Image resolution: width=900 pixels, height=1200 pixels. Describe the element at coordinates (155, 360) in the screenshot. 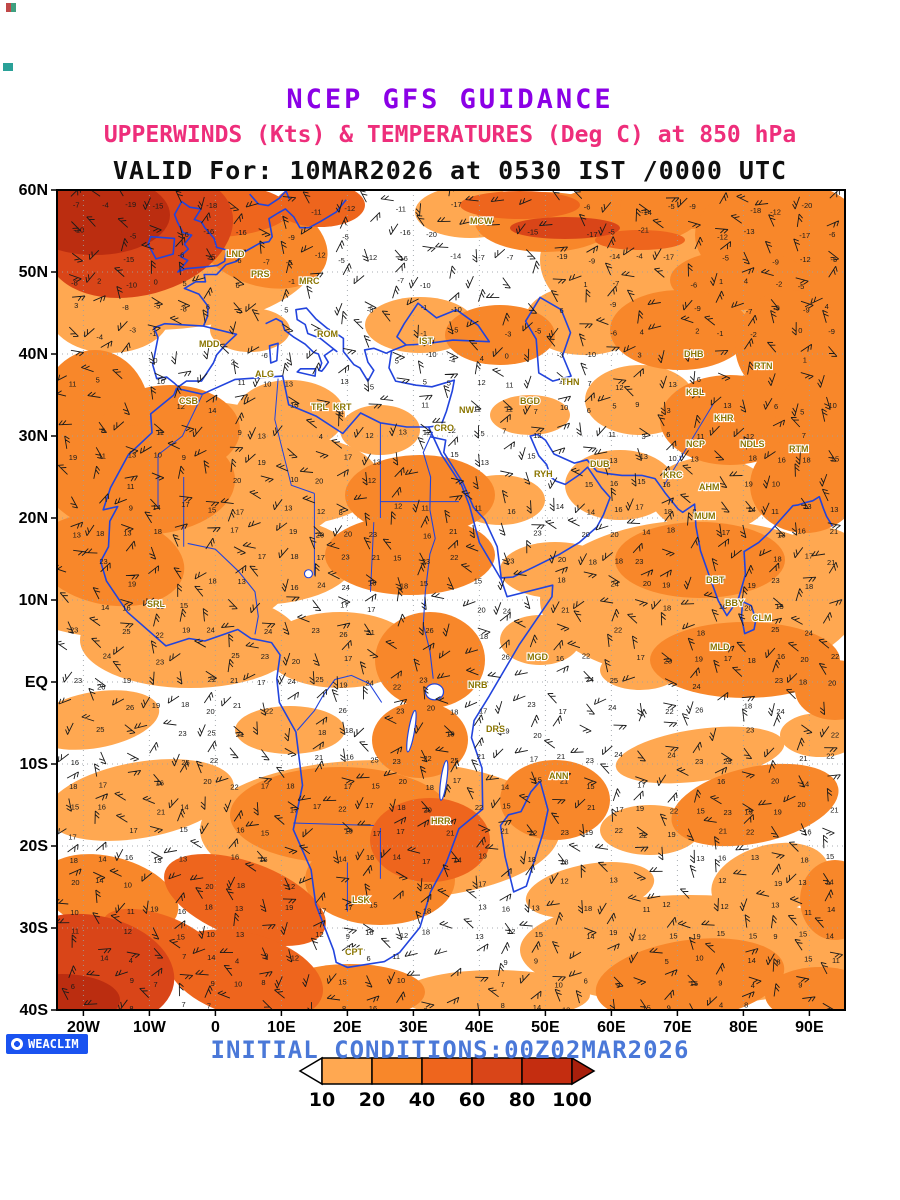

I see `svg-text: 0` at that location.